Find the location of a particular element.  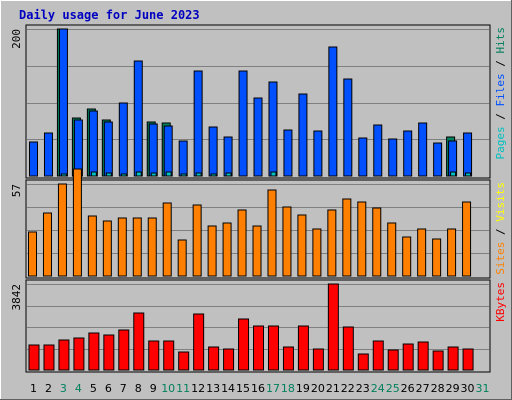

panel-bottom-ymax-label: 3842 is located at coordinates (16, 297).